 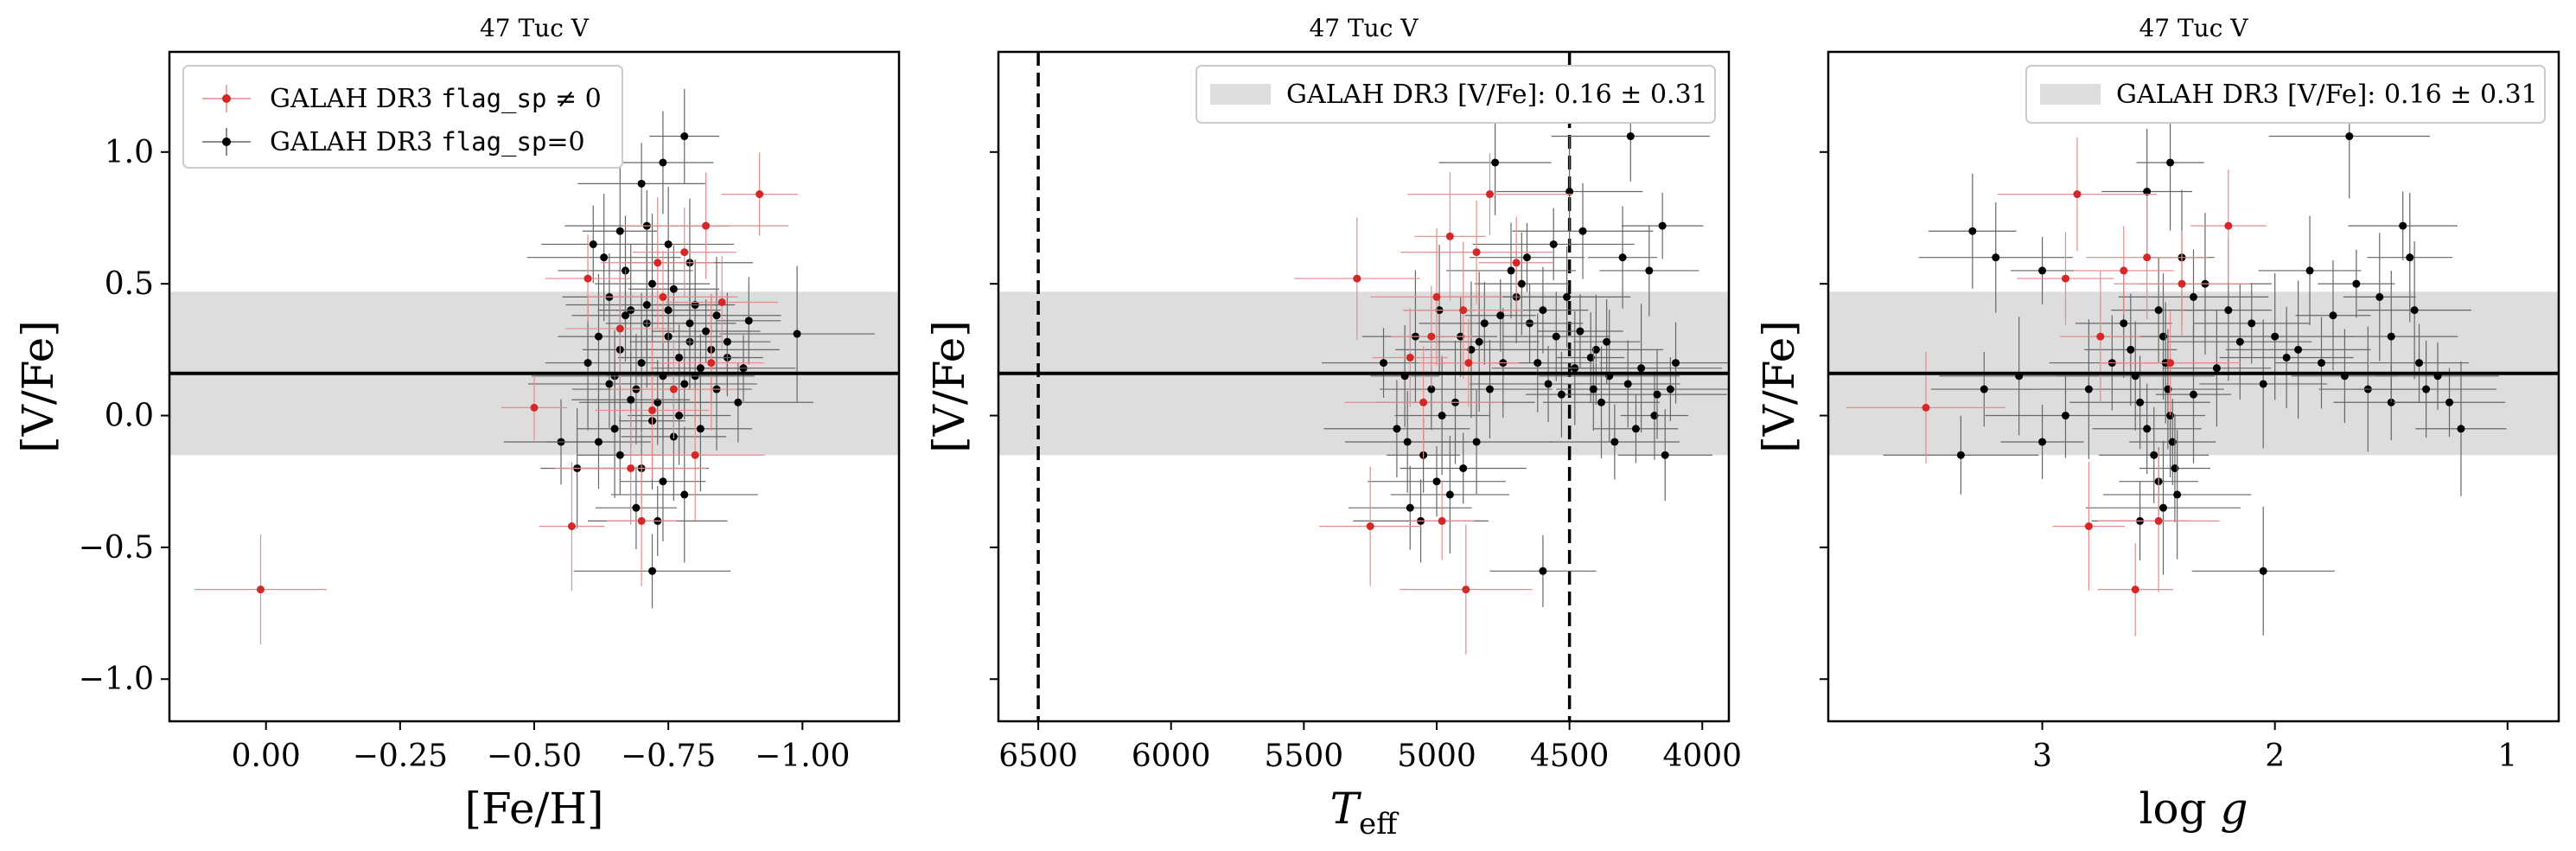 I want to click on x-axis-label-main: T, so click(x=1346, y=809).